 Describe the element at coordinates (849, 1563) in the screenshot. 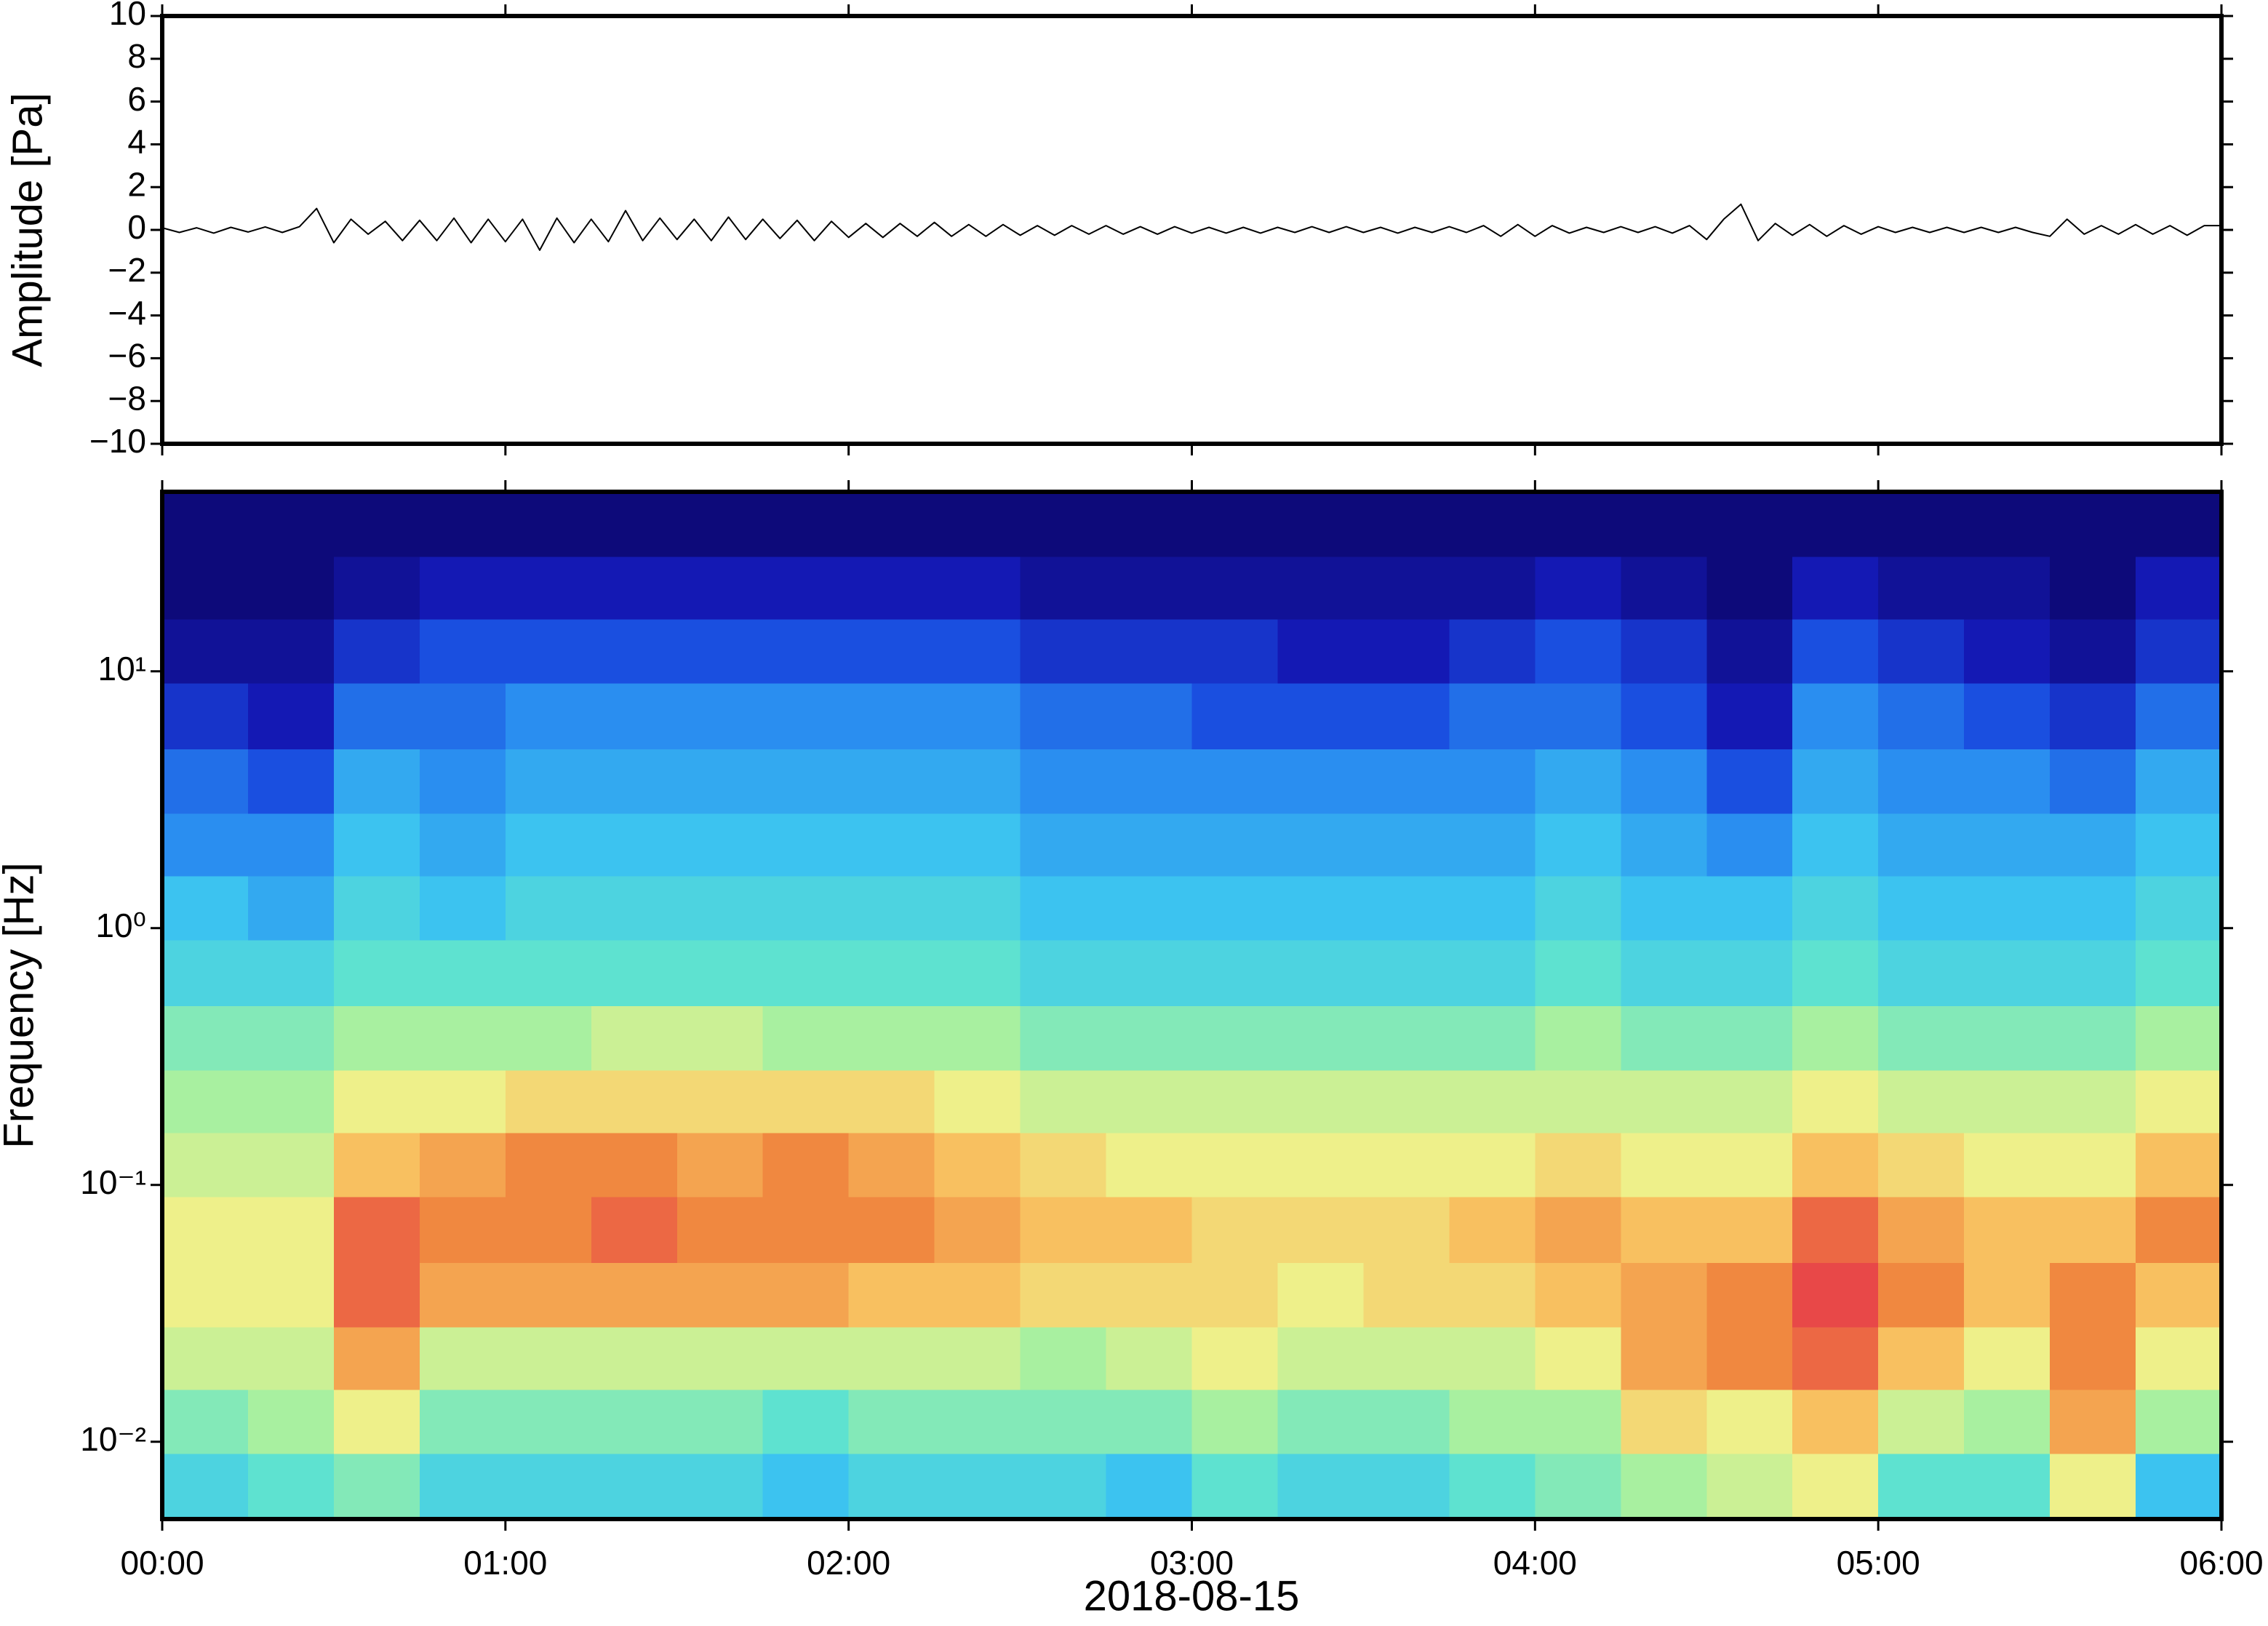

I see `x-tick-label: 02:00` at that location.